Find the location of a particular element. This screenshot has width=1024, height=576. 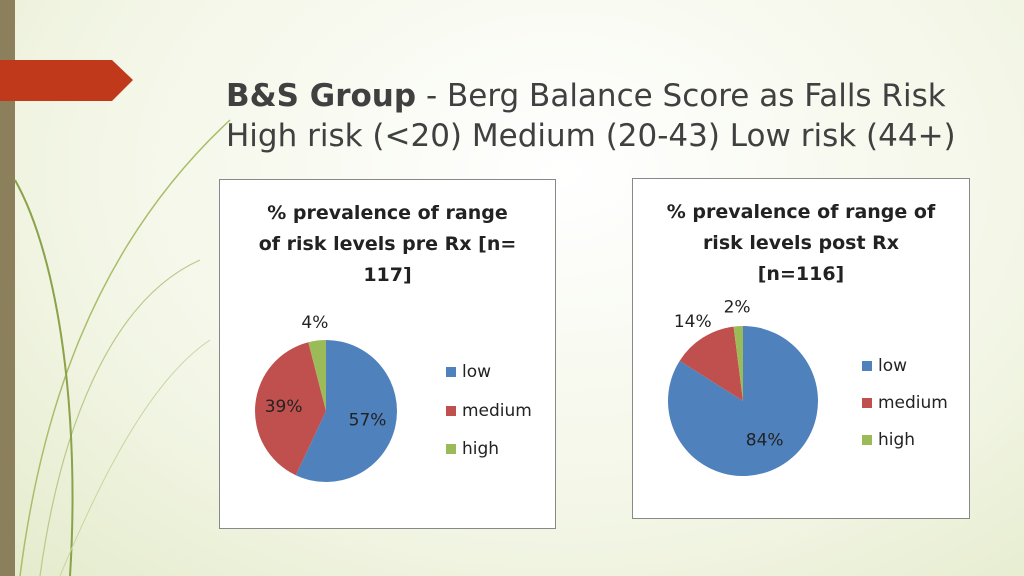

chart-plot: 57% low 39% medium 4% high is located at coordinates (393, 397).